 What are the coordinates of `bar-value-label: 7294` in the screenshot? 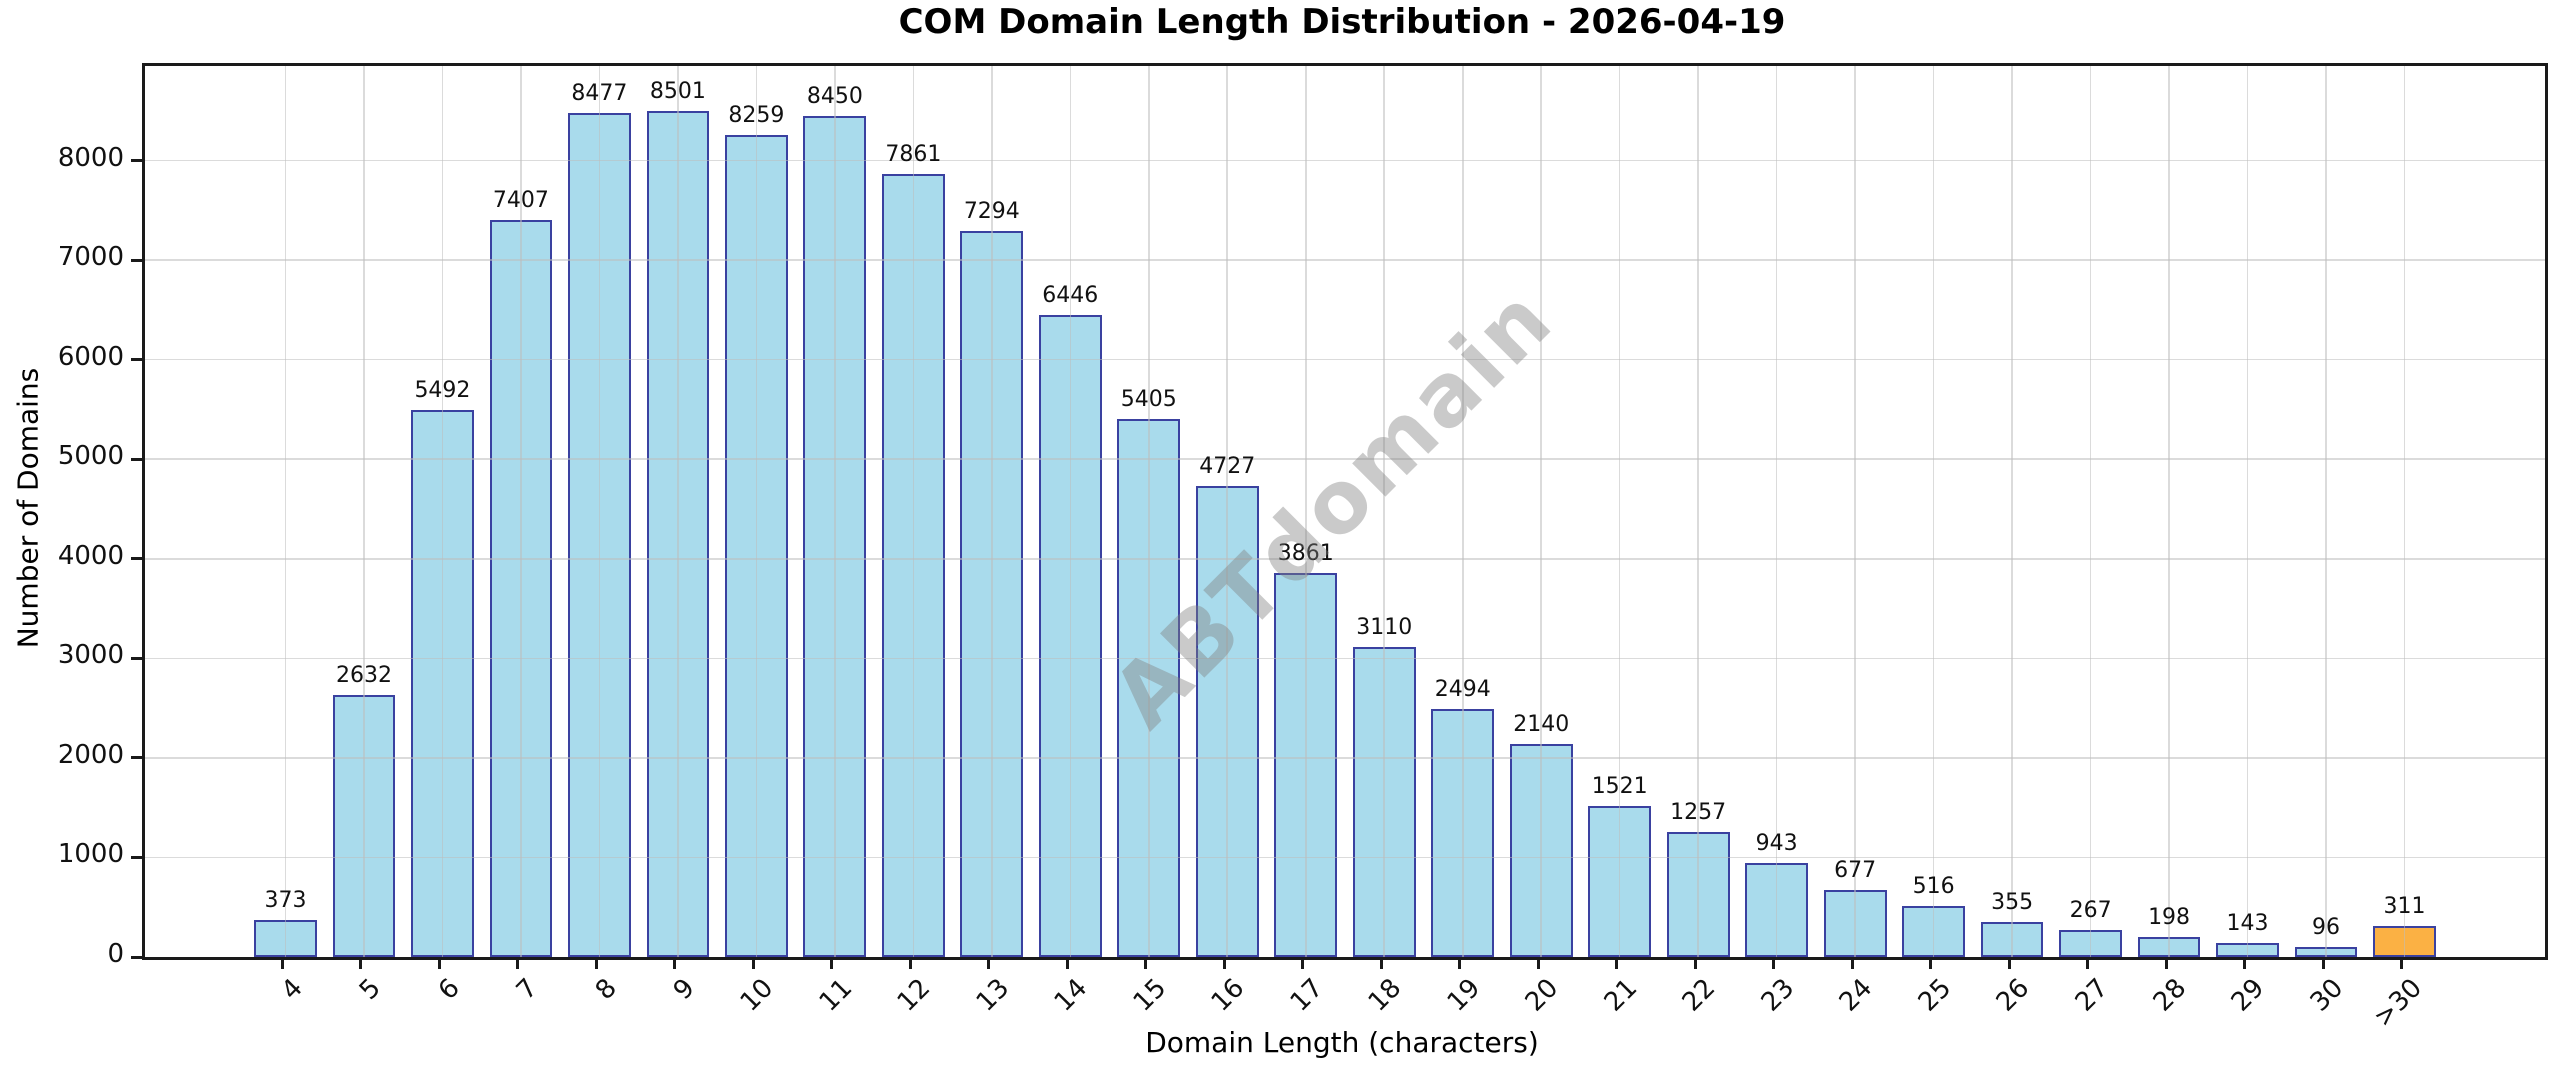 It's located at (991, 211).